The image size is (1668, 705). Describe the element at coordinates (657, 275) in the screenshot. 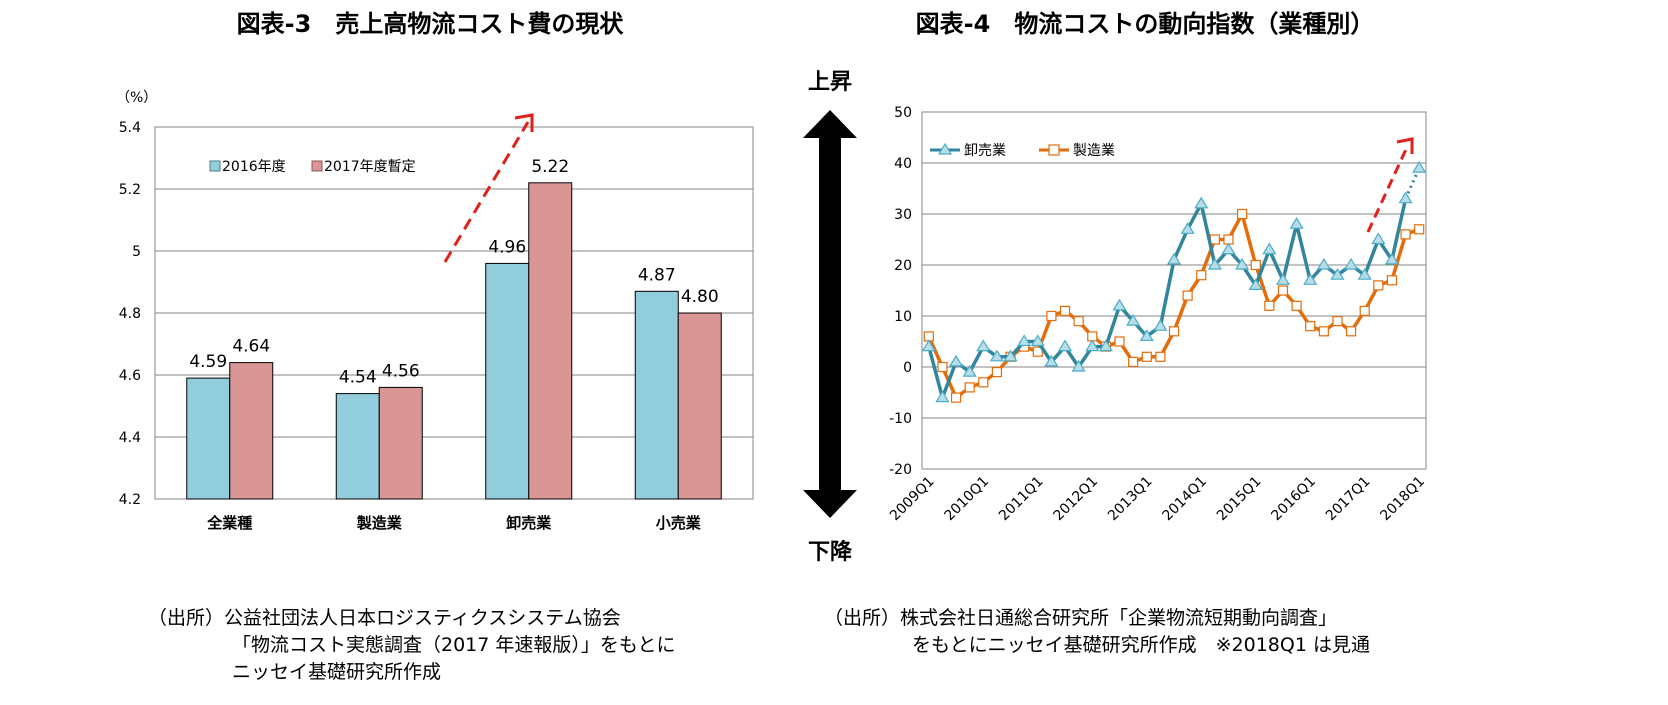

I see `bar-value-label: 4.87` at that location.